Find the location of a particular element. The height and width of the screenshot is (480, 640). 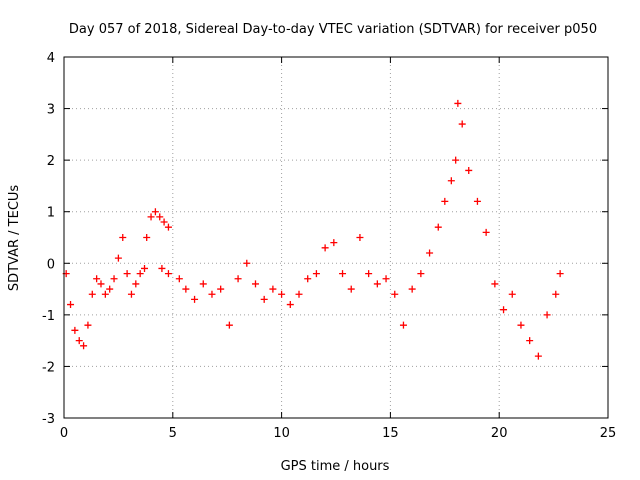

x-axis-label: GPS time / hours is located at coordinates (335, 466).